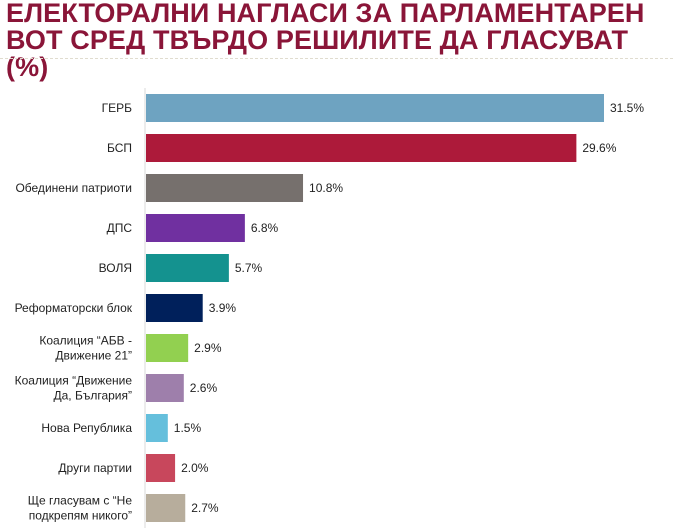  I want to click on category-label-7: Коалиция “Движение Да, България”, so click(74, 388).